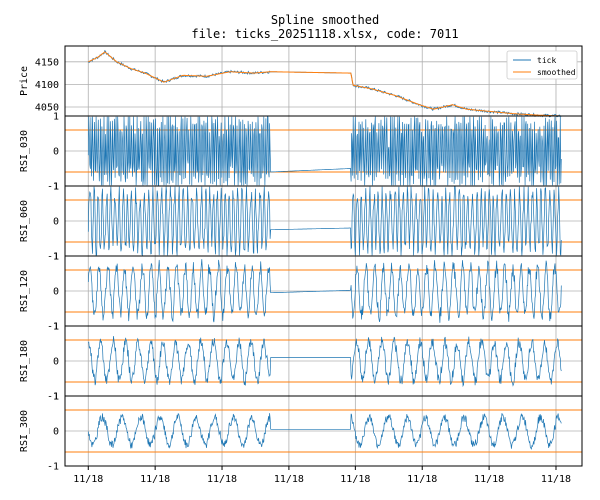  Describe the element at coordinates (47, 62) in the screenshot. I see `y-tick-label: 4150` at that location.